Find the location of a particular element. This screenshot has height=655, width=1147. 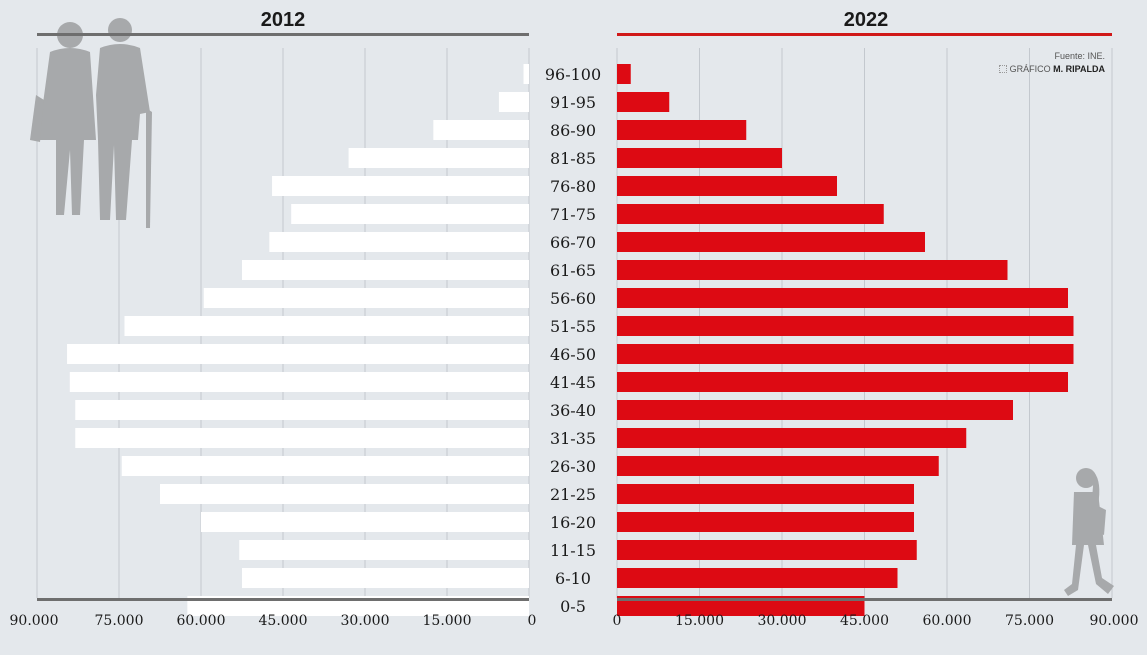

chart-credit: Fuente: INE. GRÁFICO M. RIPALDA is located at coordinates (1051, 63).